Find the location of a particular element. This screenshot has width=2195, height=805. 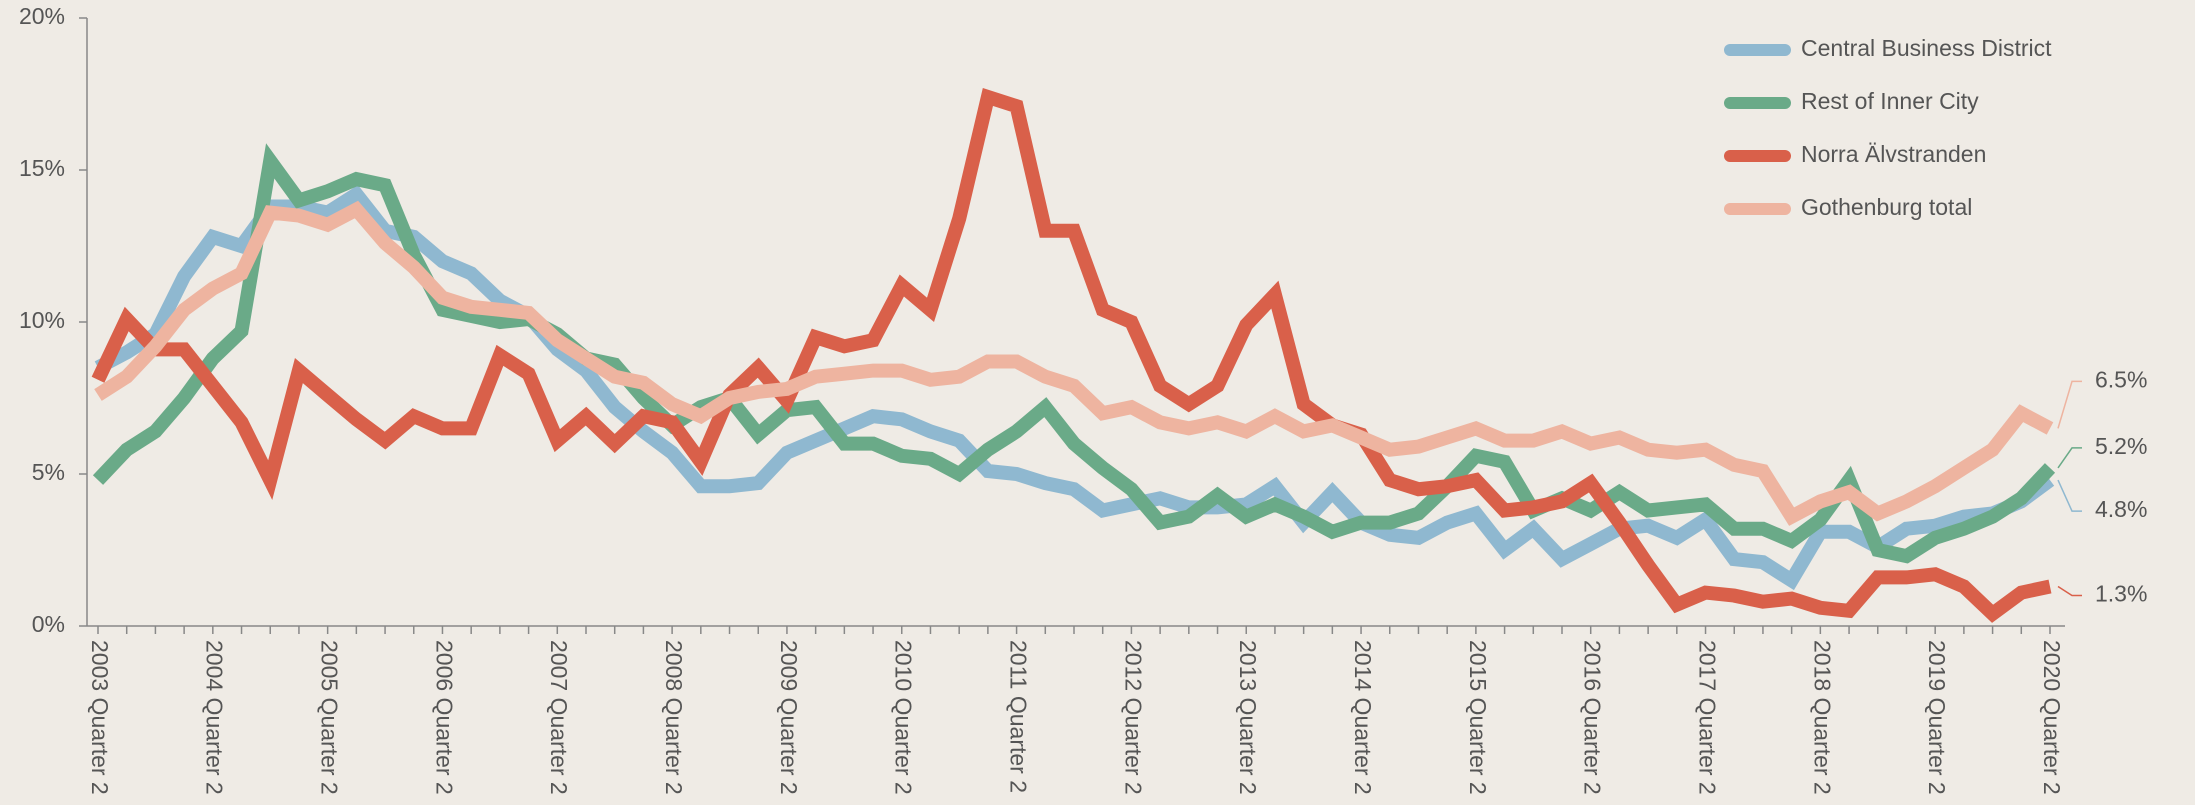

x-tick-label: 2008 Quarter 2 is located at coordinates (674, 717).